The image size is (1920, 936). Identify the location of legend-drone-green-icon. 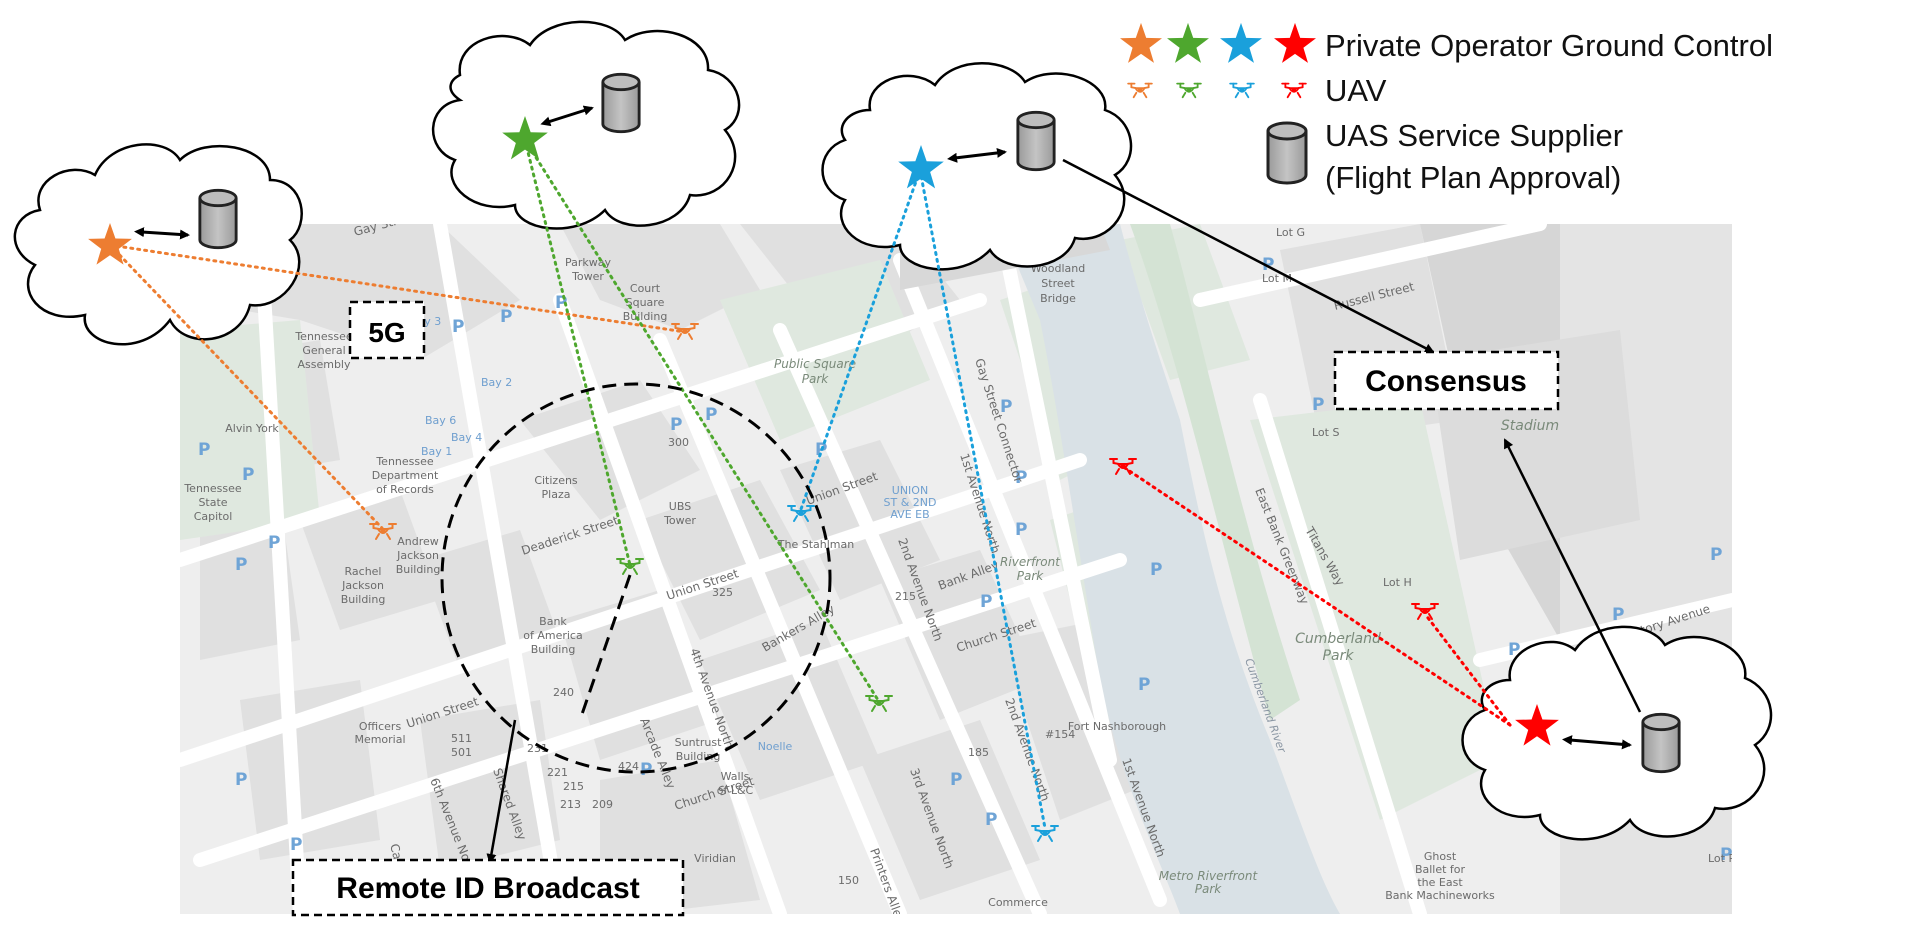
(1189, 90).